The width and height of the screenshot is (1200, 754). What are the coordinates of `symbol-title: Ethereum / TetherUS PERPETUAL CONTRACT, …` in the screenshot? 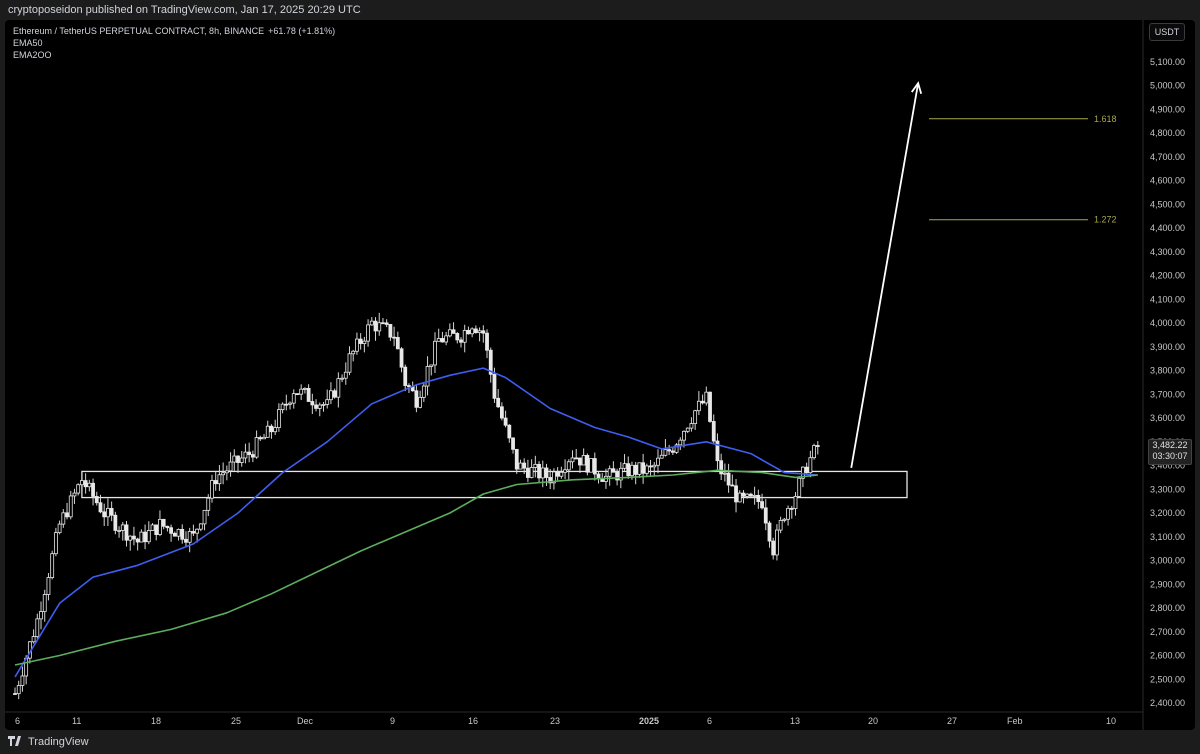 It's located at (139, 31).